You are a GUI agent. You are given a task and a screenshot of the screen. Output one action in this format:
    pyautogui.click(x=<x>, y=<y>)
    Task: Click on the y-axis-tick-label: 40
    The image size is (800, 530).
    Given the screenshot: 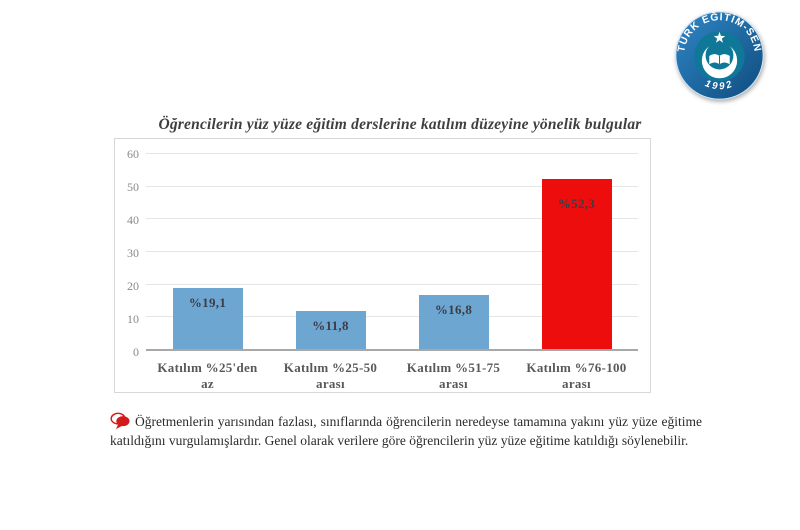 What is the action you would take?
    pyautogui.click(x=133, y=220)
    